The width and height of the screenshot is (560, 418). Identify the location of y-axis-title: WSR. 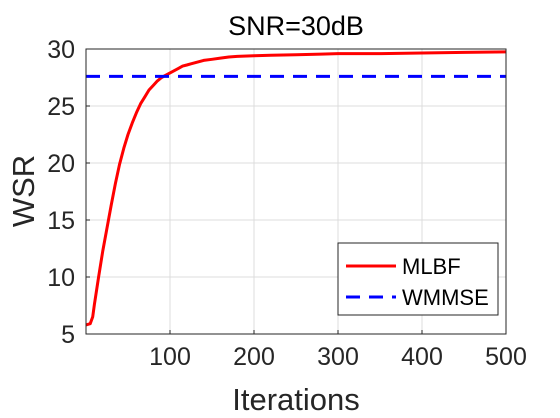
(23, 191).